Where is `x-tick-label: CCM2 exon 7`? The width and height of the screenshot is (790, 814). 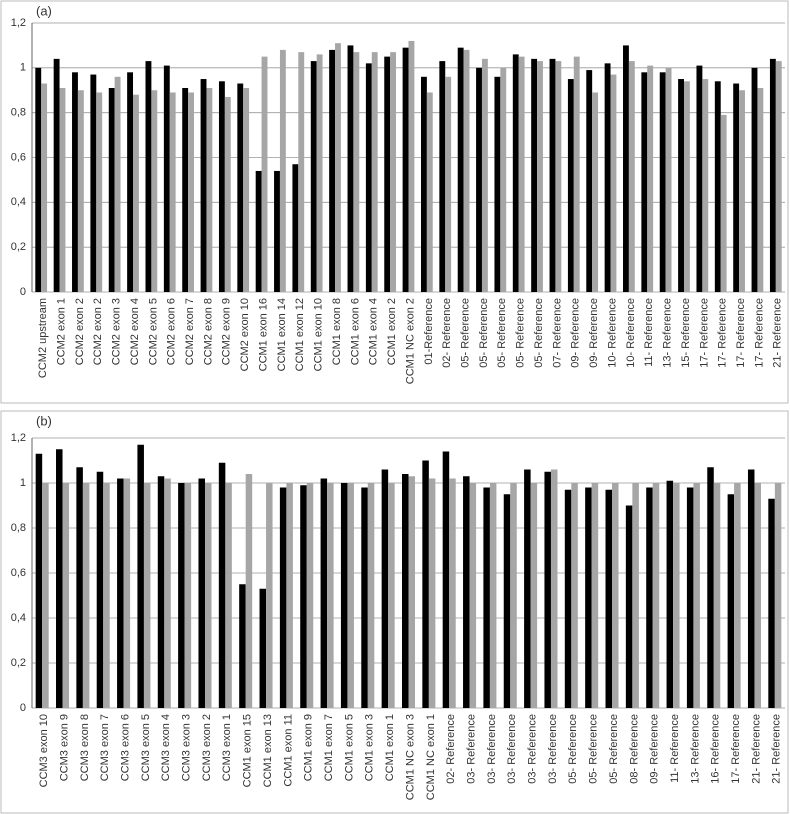 x-tick-label: CCM2 exon 7 is located at coordinates (190, 331).